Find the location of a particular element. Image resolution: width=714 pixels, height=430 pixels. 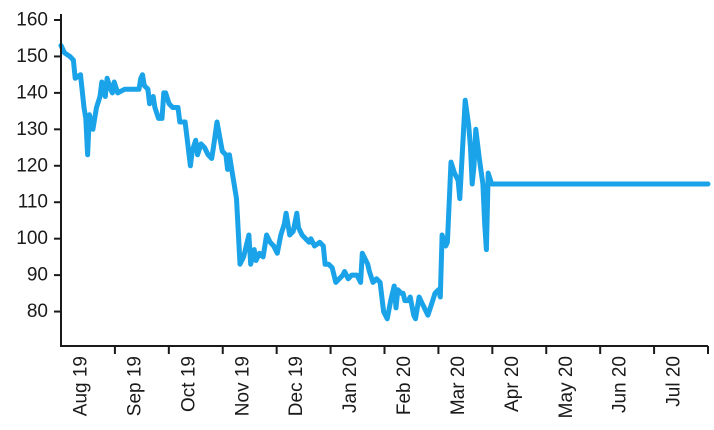

y-tick-label: 130 is located at coordinates (32, 129).